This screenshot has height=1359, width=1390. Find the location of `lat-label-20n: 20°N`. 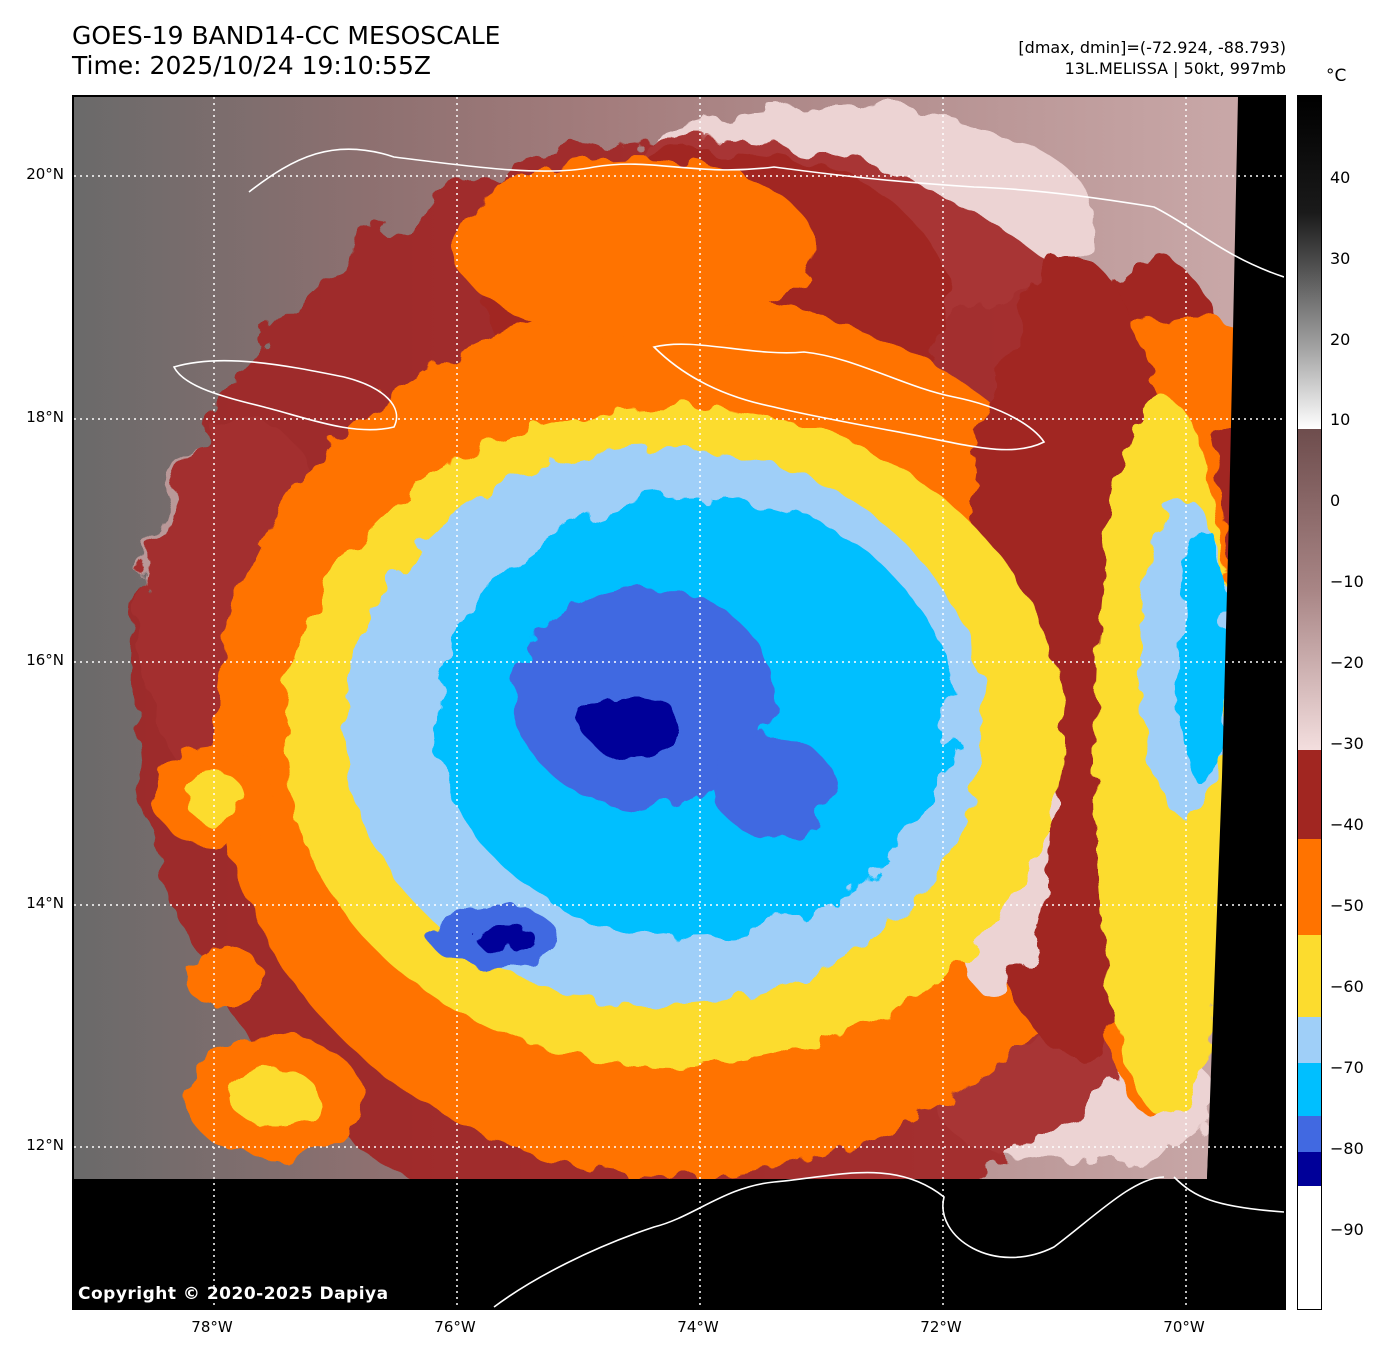

lat-label-20n: 20°N is located at coordinates (45, 174).